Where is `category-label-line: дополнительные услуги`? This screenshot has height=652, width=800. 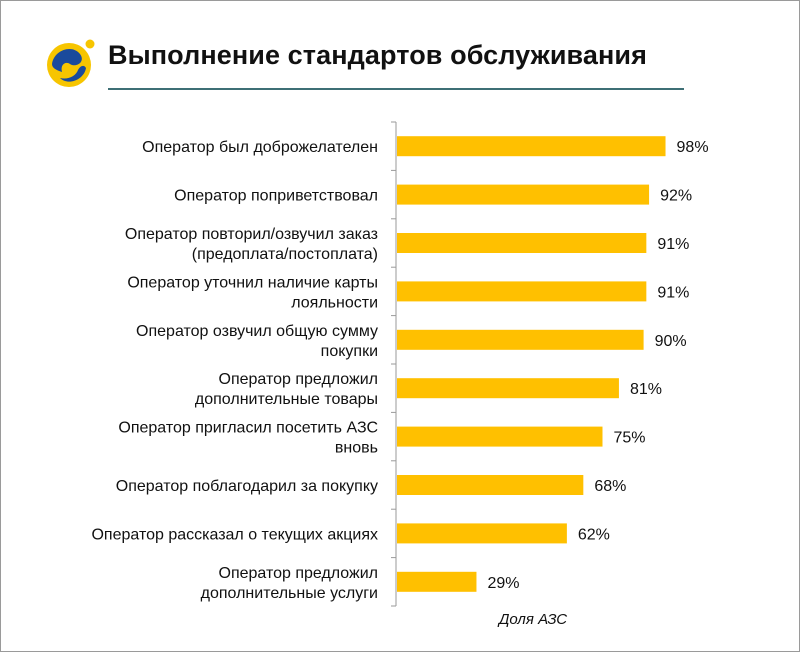 category-label-line: дополнительные услуги is located at coordinates (289, 593).